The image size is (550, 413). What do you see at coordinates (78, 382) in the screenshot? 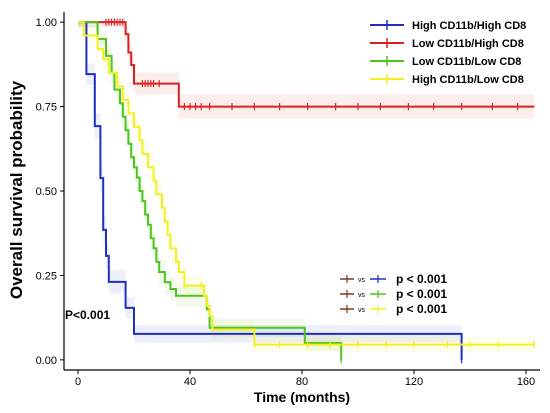
I see `x-tick-label: 0` at bounding box center [78, 382].